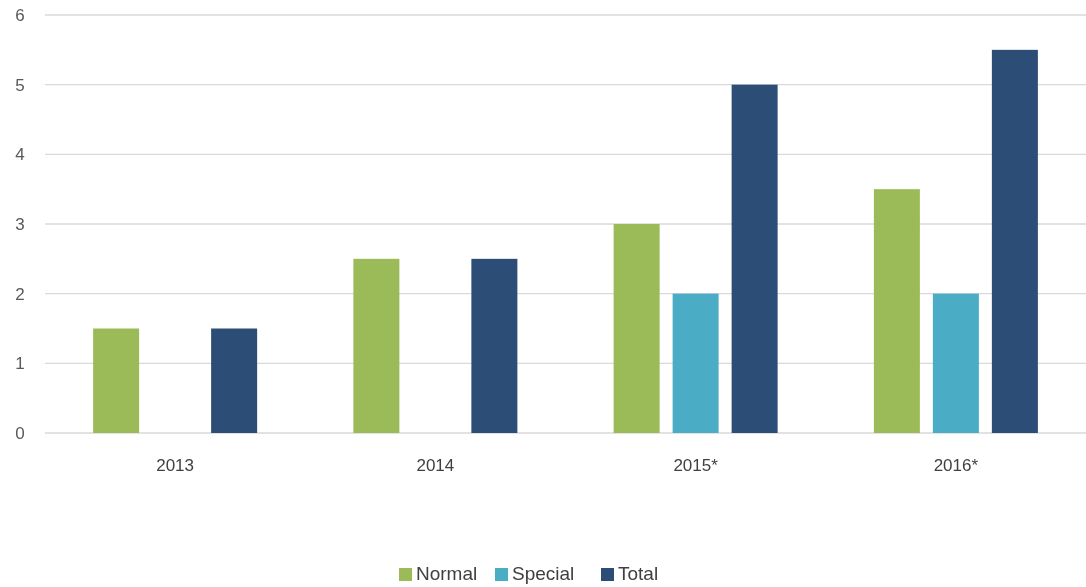 This screenshot has width=1086, height=587. What do you see at coordinates (447, 573) in the screenshot?
I see `legend-label: Normal` at bounding box center [447, 573].